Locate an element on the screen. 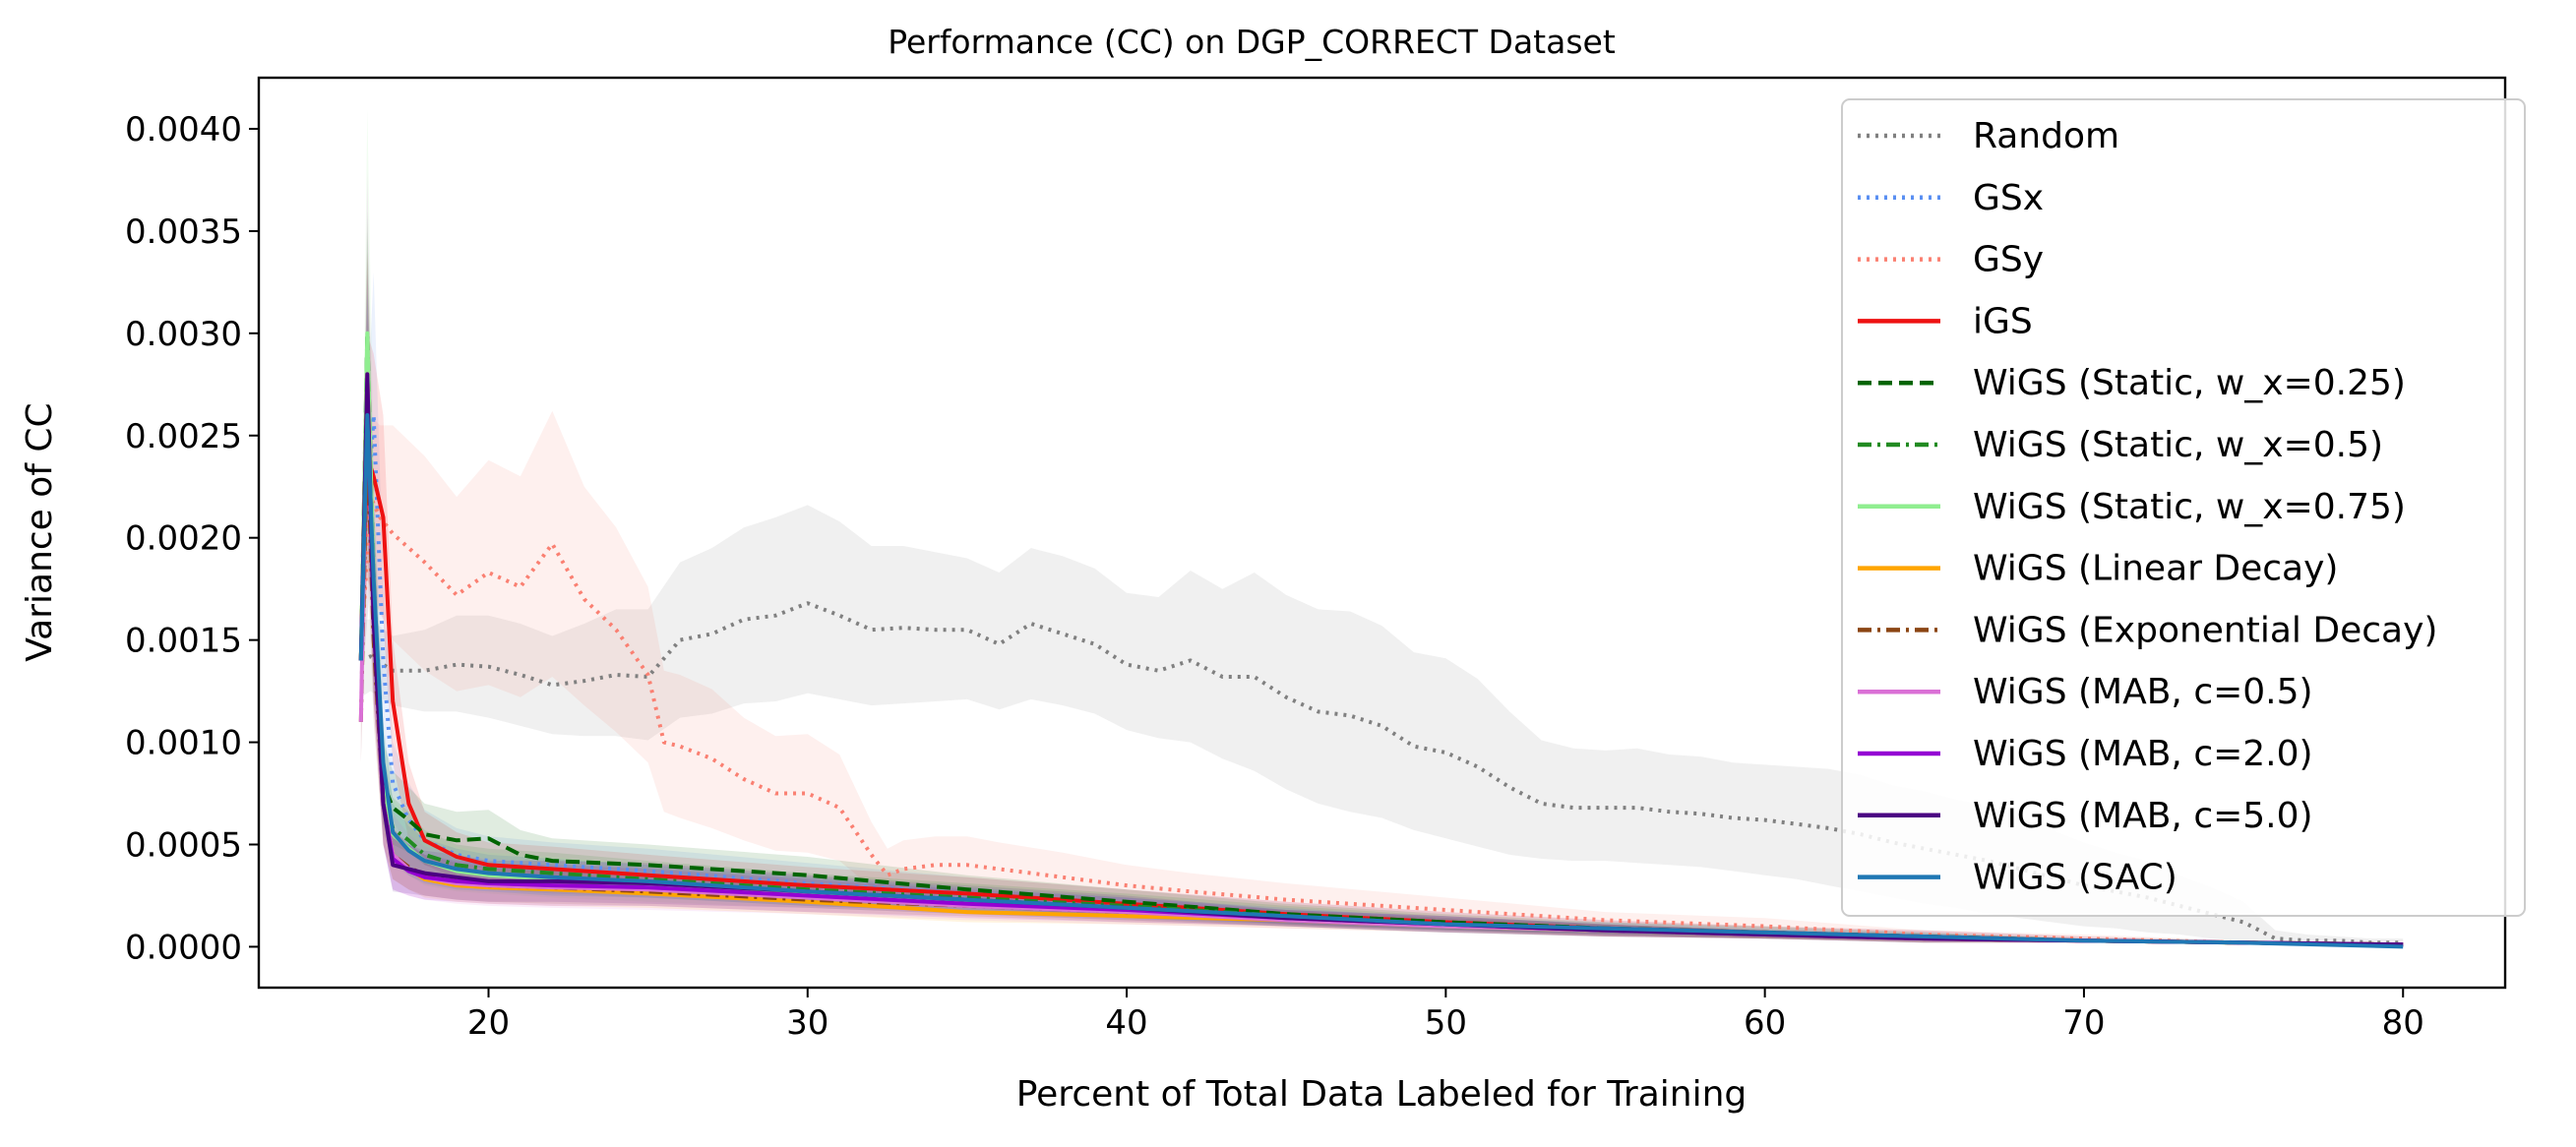  y-tick-label: 0.0030 is located at coordinates (183, 334).